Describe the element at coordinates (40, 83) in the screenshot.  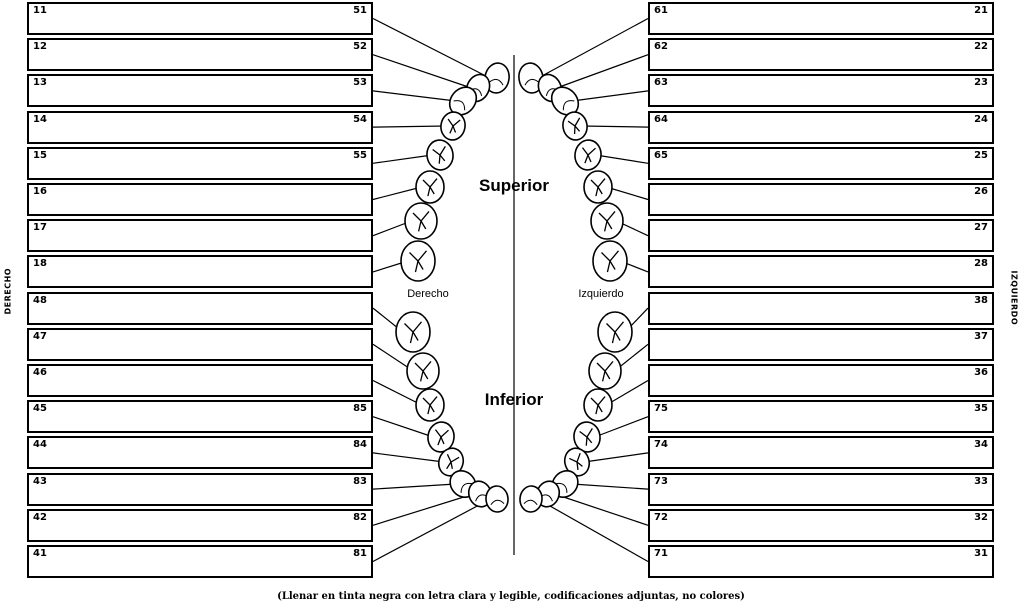
I see `permanent-tooth-number: 13` at that location.